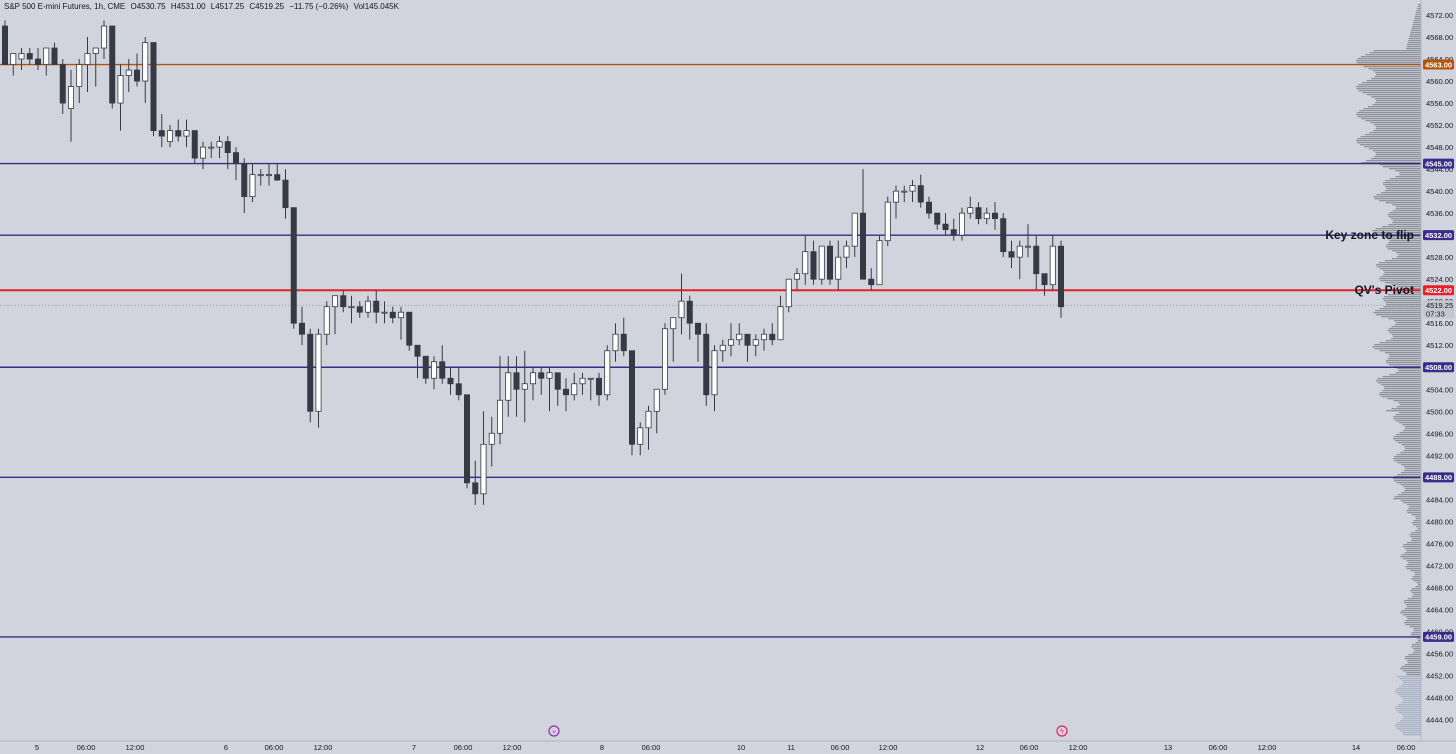 The height and width of the screenshot is (754, 1456). What do you see at coordinates (1438, 367) in the screenshot?
I see `level-price-label: 4508.00` at bounding box center [1438, 367].